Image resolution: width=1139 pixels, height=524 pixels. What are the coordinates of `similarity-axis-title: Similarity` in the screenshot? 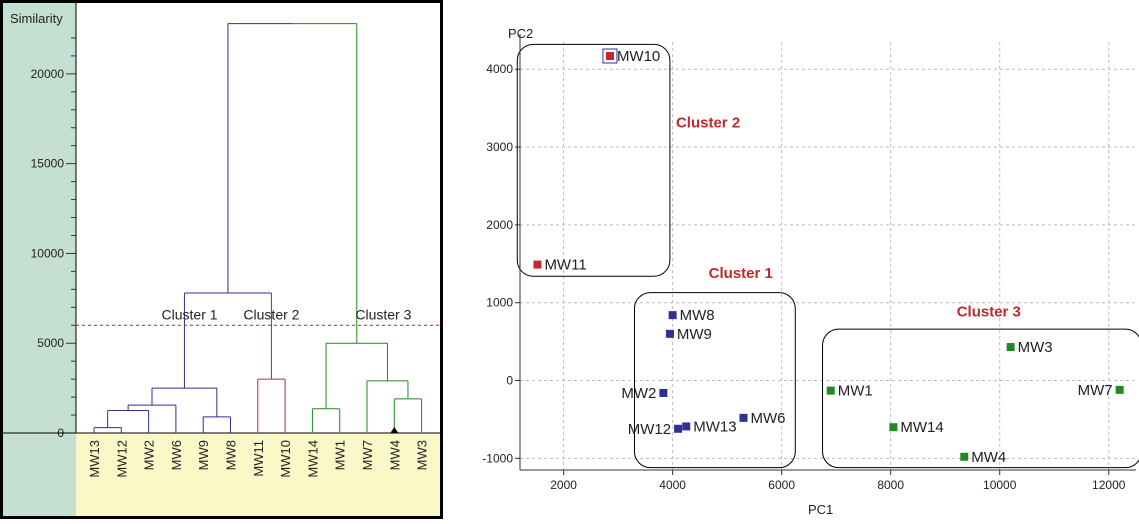 It's located at (36, 18).